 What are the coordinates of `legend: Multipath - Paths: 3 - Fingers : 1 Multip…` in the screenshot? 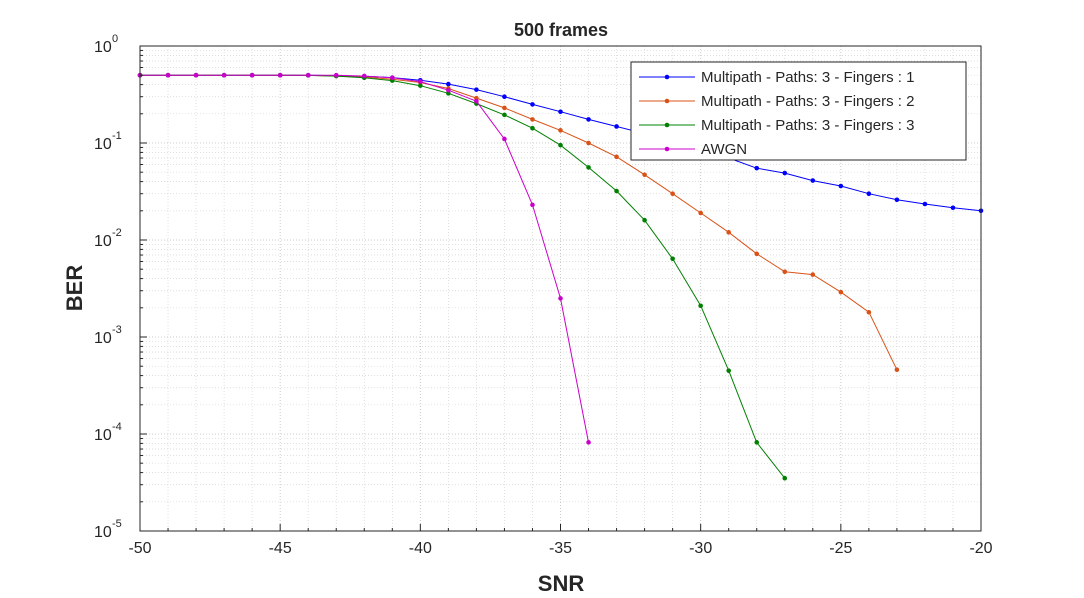 It's located at (798, 111).